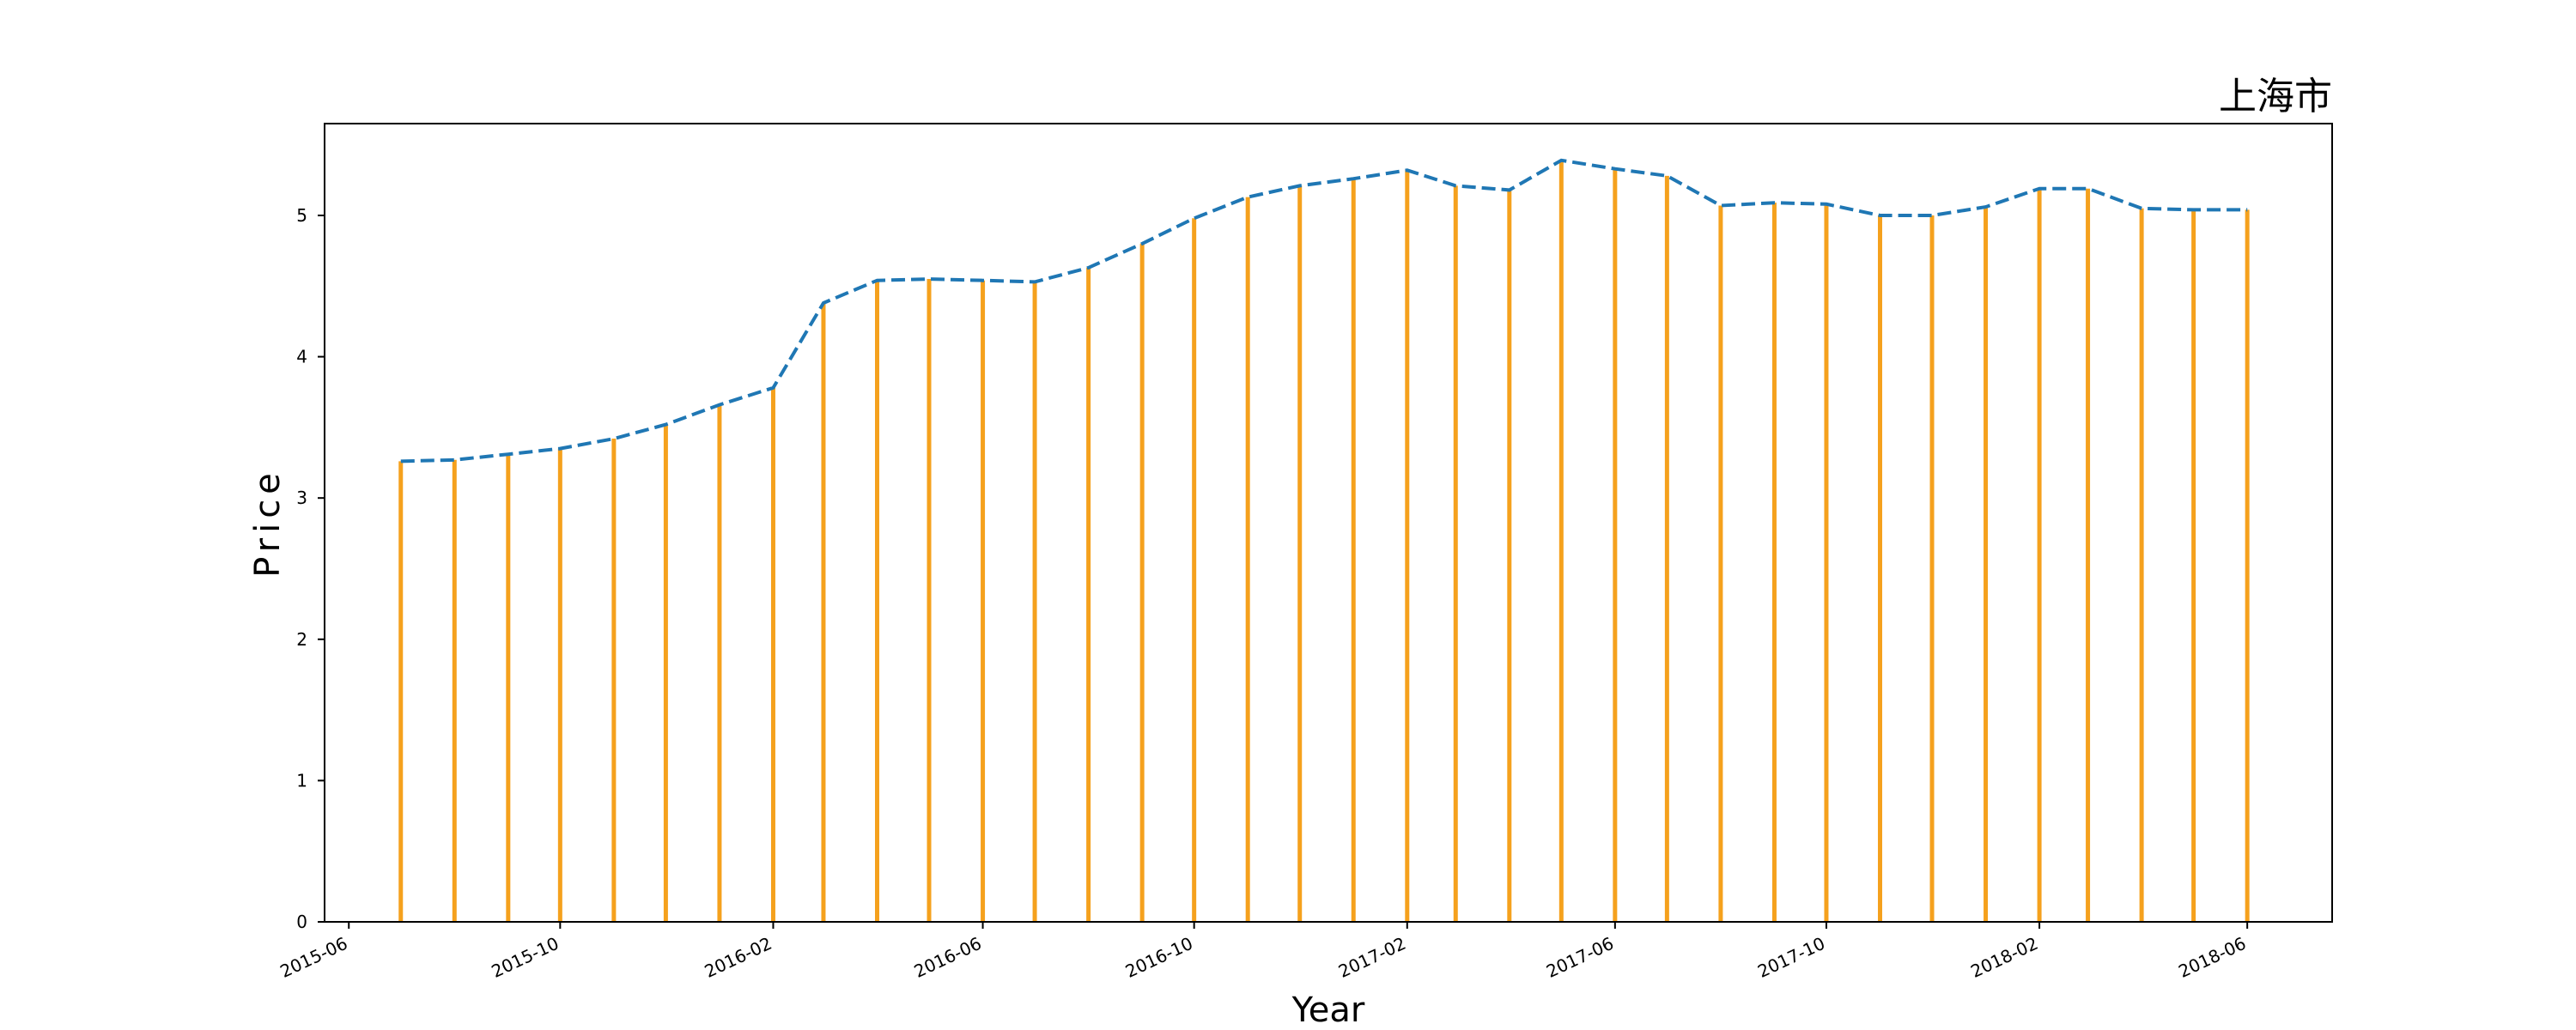  I want to click on chart-title: 上海市, so click(2275, 96).